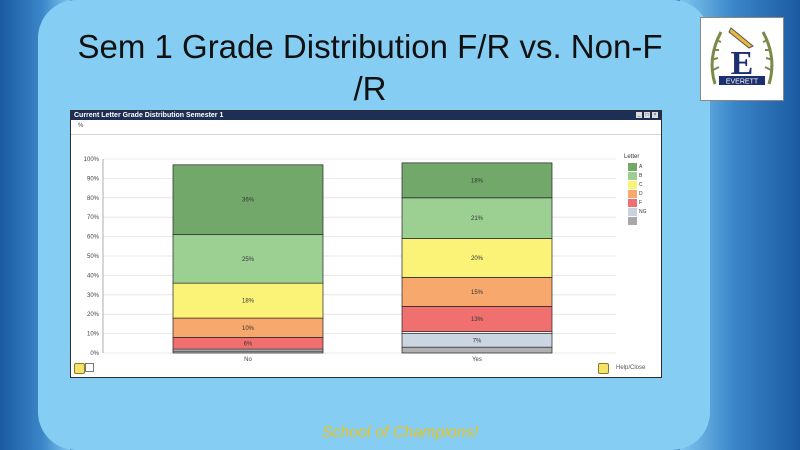 This screenshot has height=450, width=800. What do you see at coordinates (647, 115) in the screenshot?
I see `maximize-icon: □` at bounding box center [647, 115].